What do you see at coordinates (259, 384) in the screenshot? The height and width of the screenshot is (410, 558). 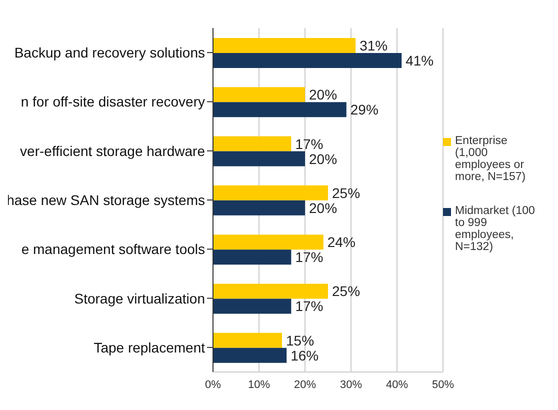 I see `x-tick-label: 10%` at bounding box center [259, 384].